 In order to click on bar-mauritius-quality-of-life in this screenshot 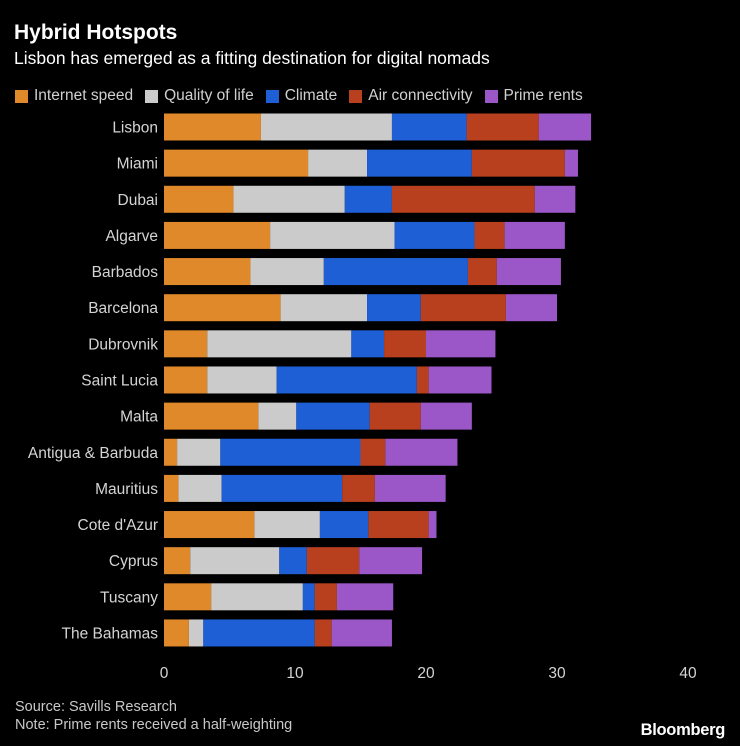, I will do `click(200, 488)`.